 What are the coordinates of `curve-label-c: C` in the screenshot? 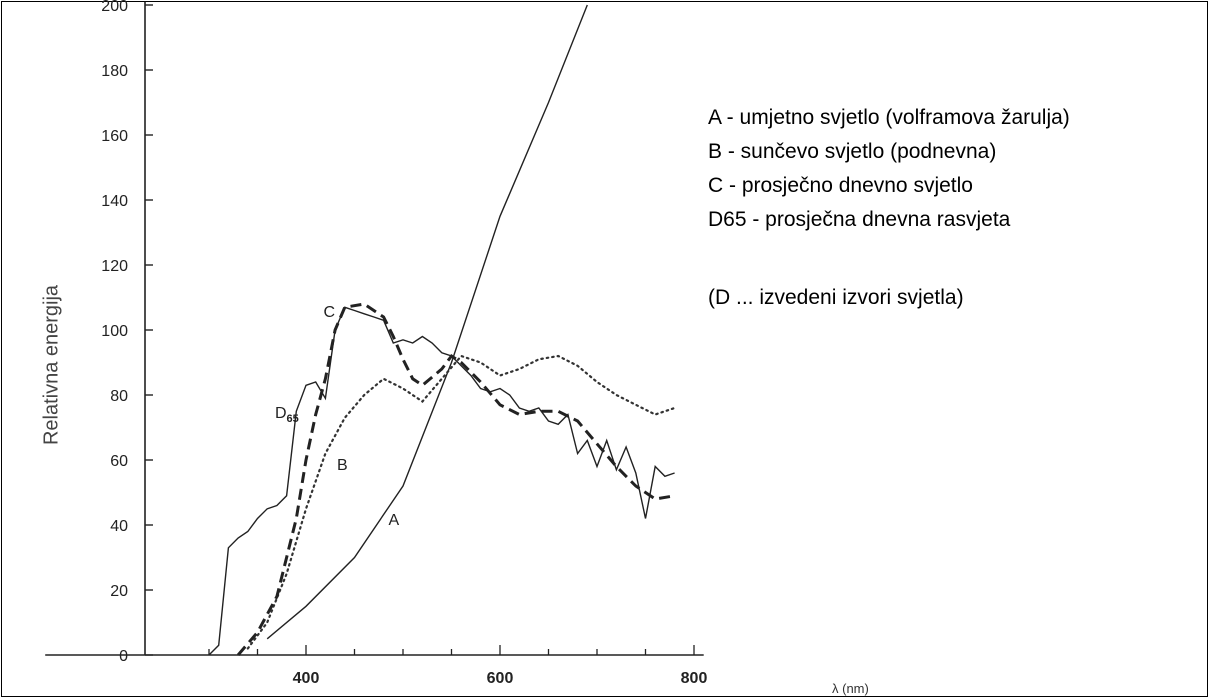 It's located at (329, 312).